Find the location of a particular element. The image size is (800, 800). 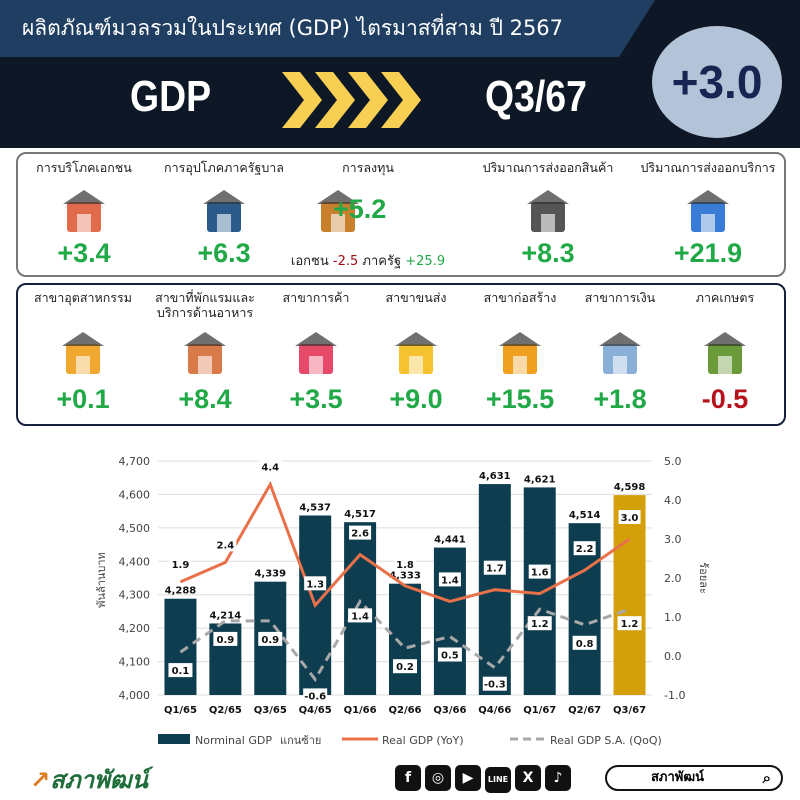

item-value: +8.3 is located at coordinates (548, 253).